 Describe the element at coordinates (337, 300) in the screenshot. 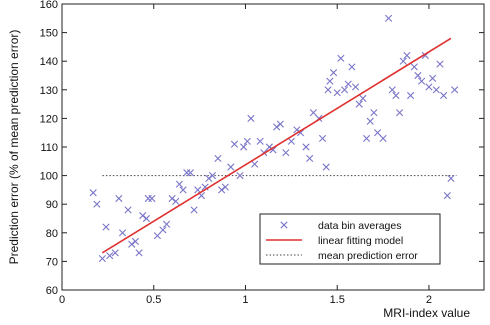

I see `x-tick-label: 1.5` at that location.